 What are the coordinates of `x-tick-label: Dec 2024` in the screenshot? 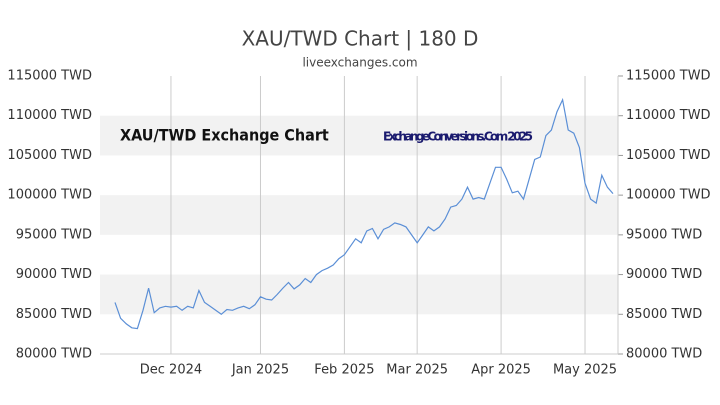 It's located at (171, 370).